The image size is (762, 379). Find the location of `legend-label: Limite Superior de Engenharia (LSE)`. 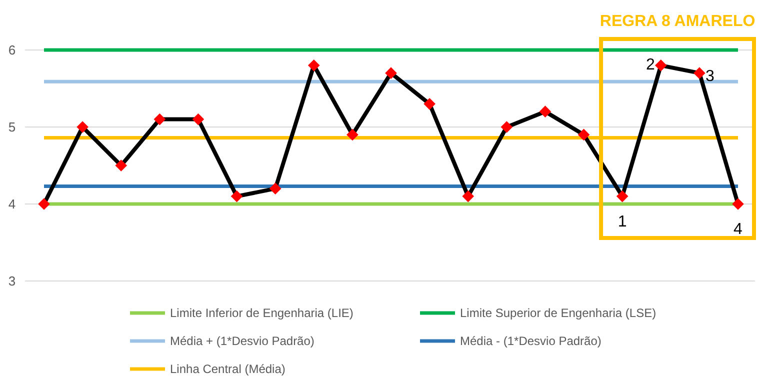

legend-label: Limite Superior de Engenharia (LSE) is located at coordinates (558, 313).